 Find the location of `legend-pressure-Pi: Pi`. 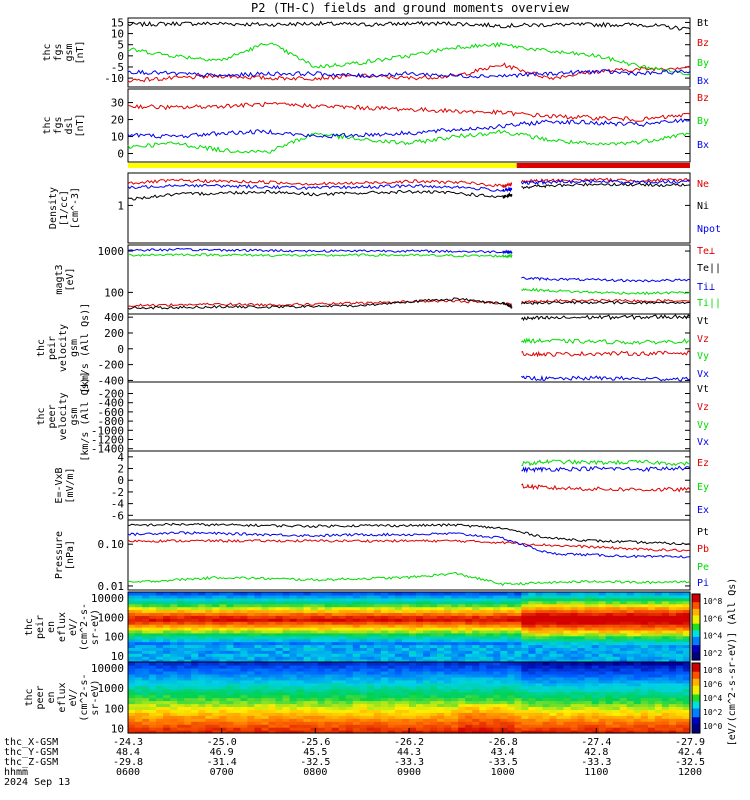

legend-pressure-Pi: Pi is located at coordinates (703, 583).